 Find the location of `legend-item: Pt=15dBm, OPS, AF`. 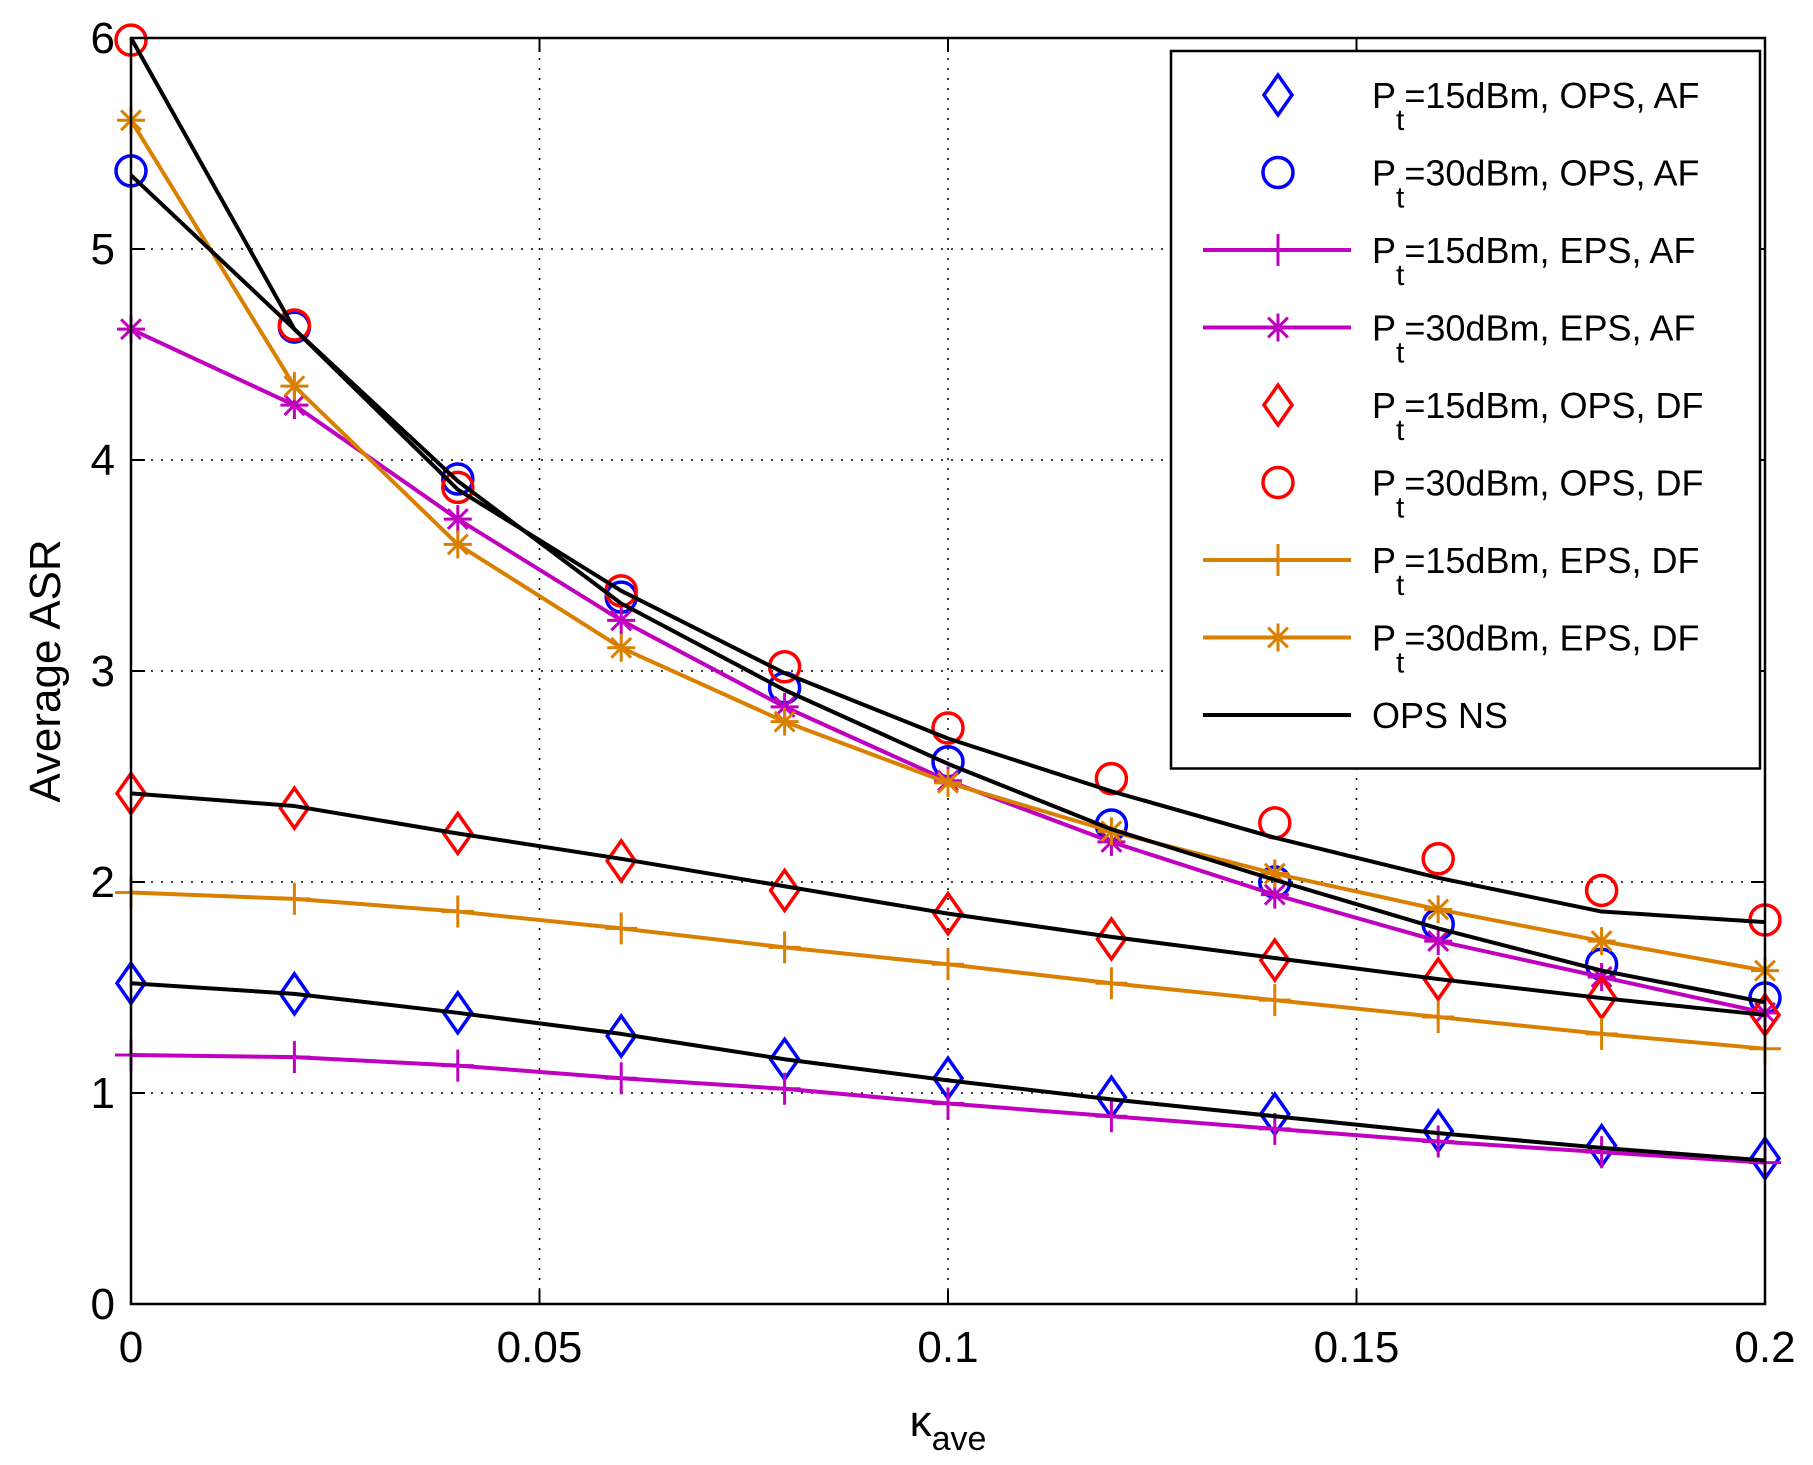

legend-item: Pt=15dBm, OPS, AF is located at coordinates (1480, 104).